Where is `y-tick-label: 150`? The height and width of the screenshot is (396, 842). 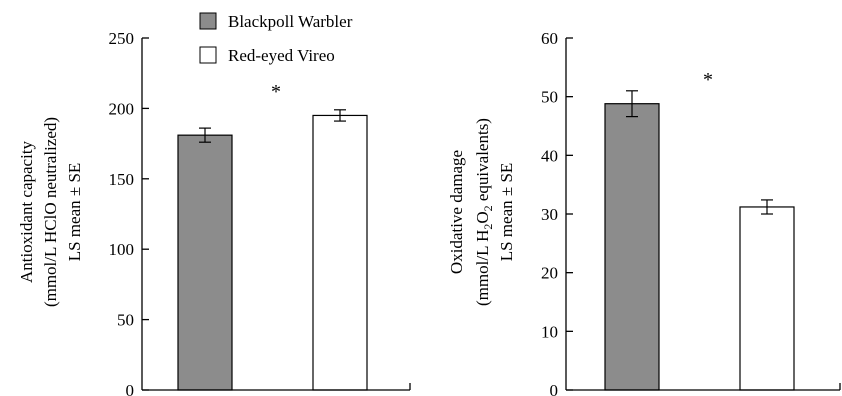 y-tick-label: 150 is located at coordinates (122, 179).